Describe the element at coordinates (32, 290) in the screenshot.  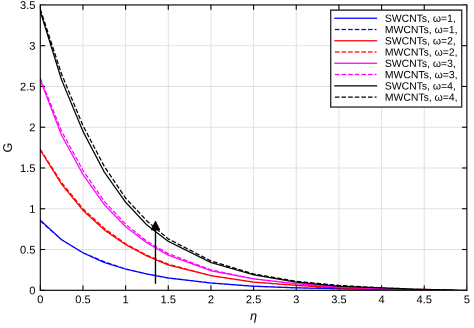
I see `y-tick-label: 0` at that location.